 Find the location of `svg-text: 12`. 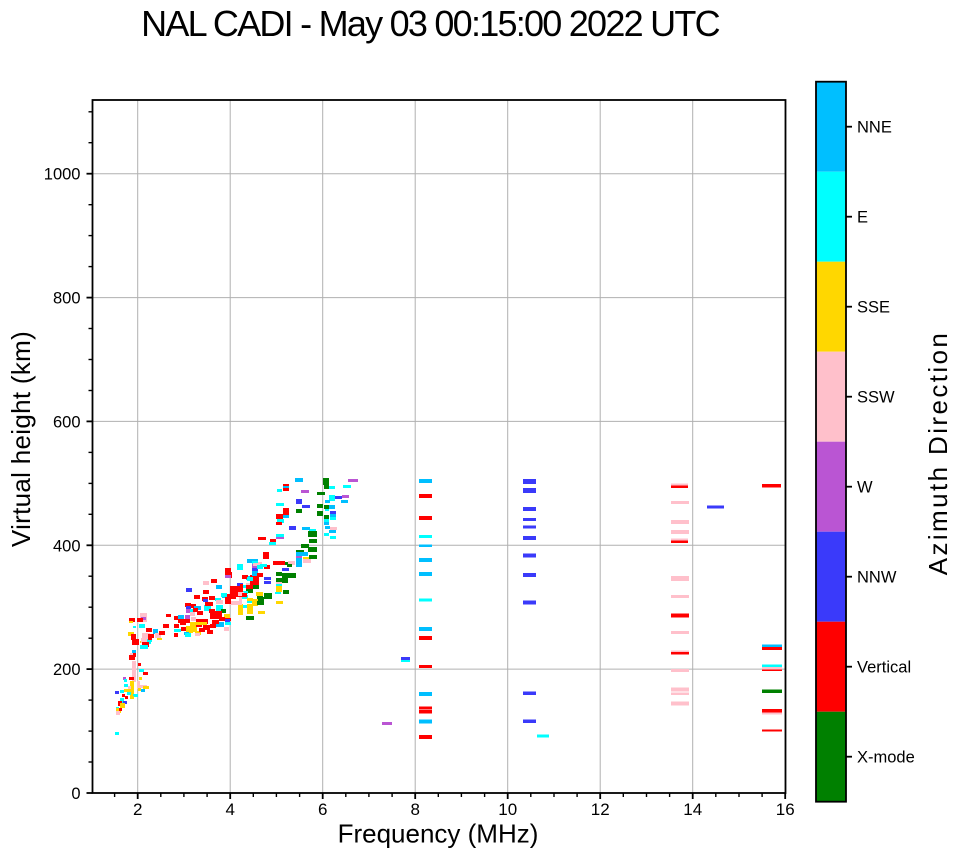

svg-text: 12 is located at coordinates (600, 809).